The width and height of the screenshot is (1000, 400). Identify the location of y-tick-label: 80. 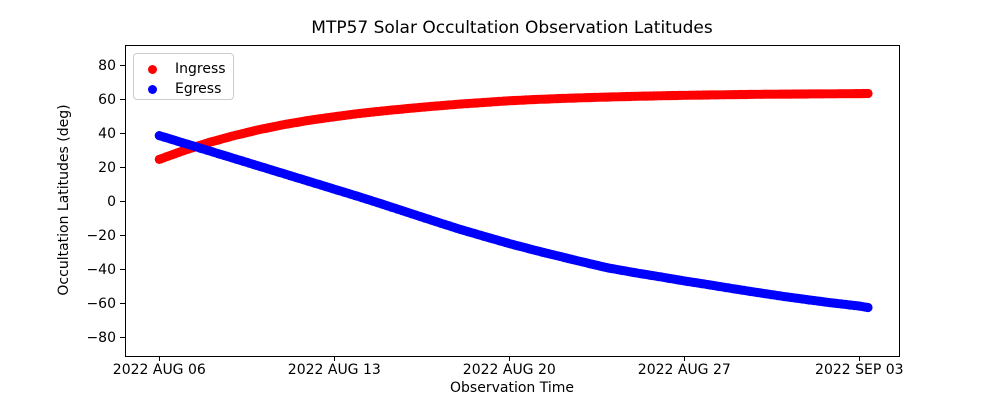
(107, 66).